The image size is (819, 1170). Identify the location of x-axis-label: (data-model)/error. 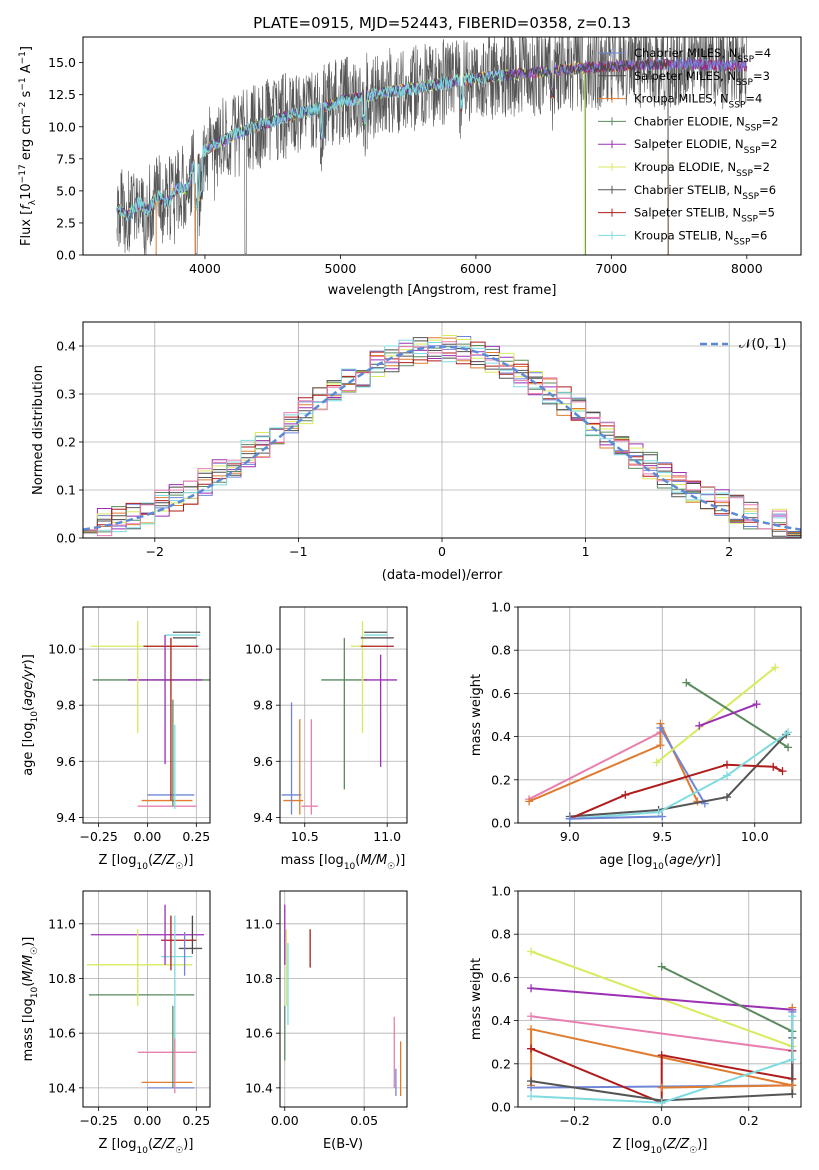
(442, 575).